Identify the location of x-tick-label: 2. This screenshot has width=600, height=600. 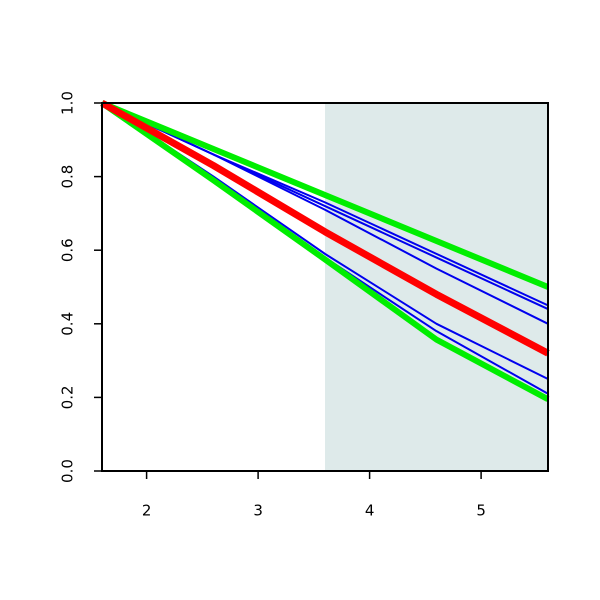
(147, 511).